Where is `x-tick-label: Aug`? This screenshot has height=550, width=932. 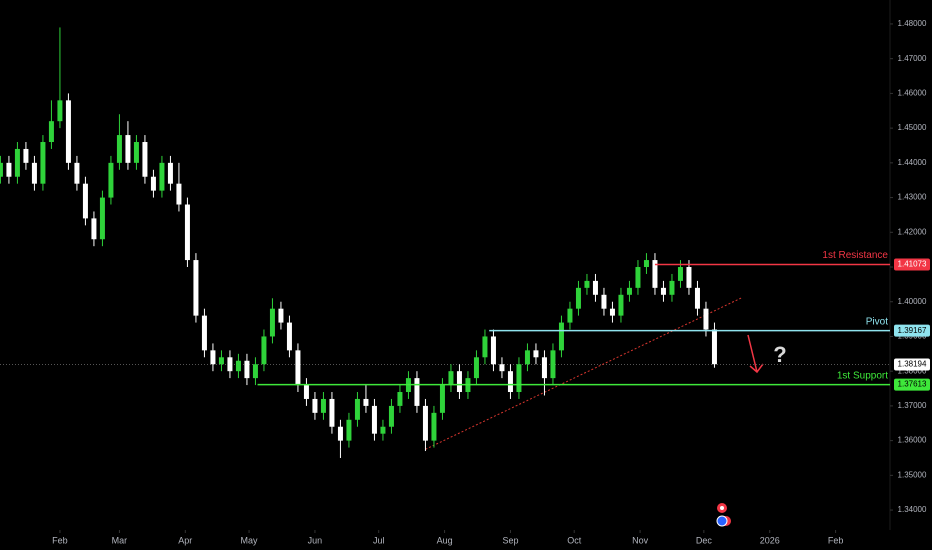 x-tick-label: Aug is located at coordinates (445, 540).